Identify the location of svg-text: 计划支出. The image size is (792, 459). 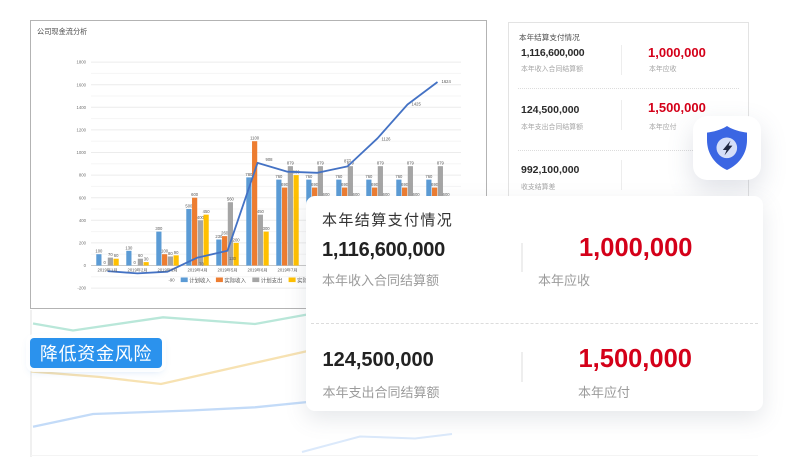
(272, 280).